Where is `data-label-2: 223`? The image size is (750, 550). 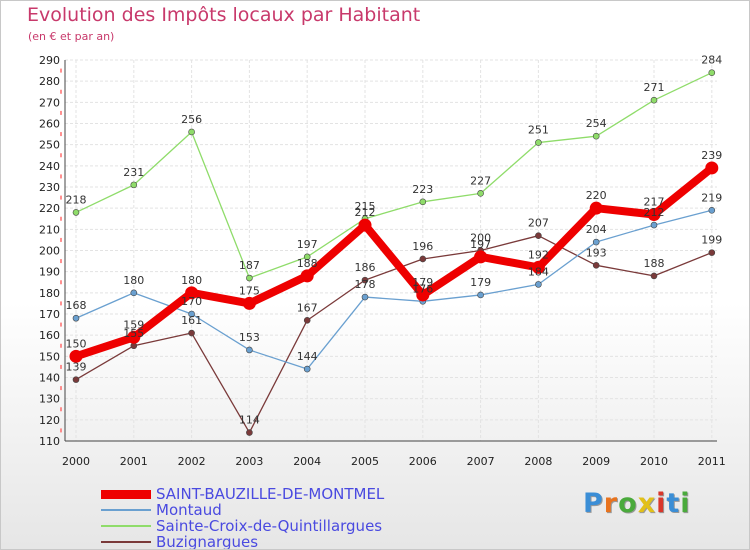 data-label-2: 223 is located at coordinates (422, 189).